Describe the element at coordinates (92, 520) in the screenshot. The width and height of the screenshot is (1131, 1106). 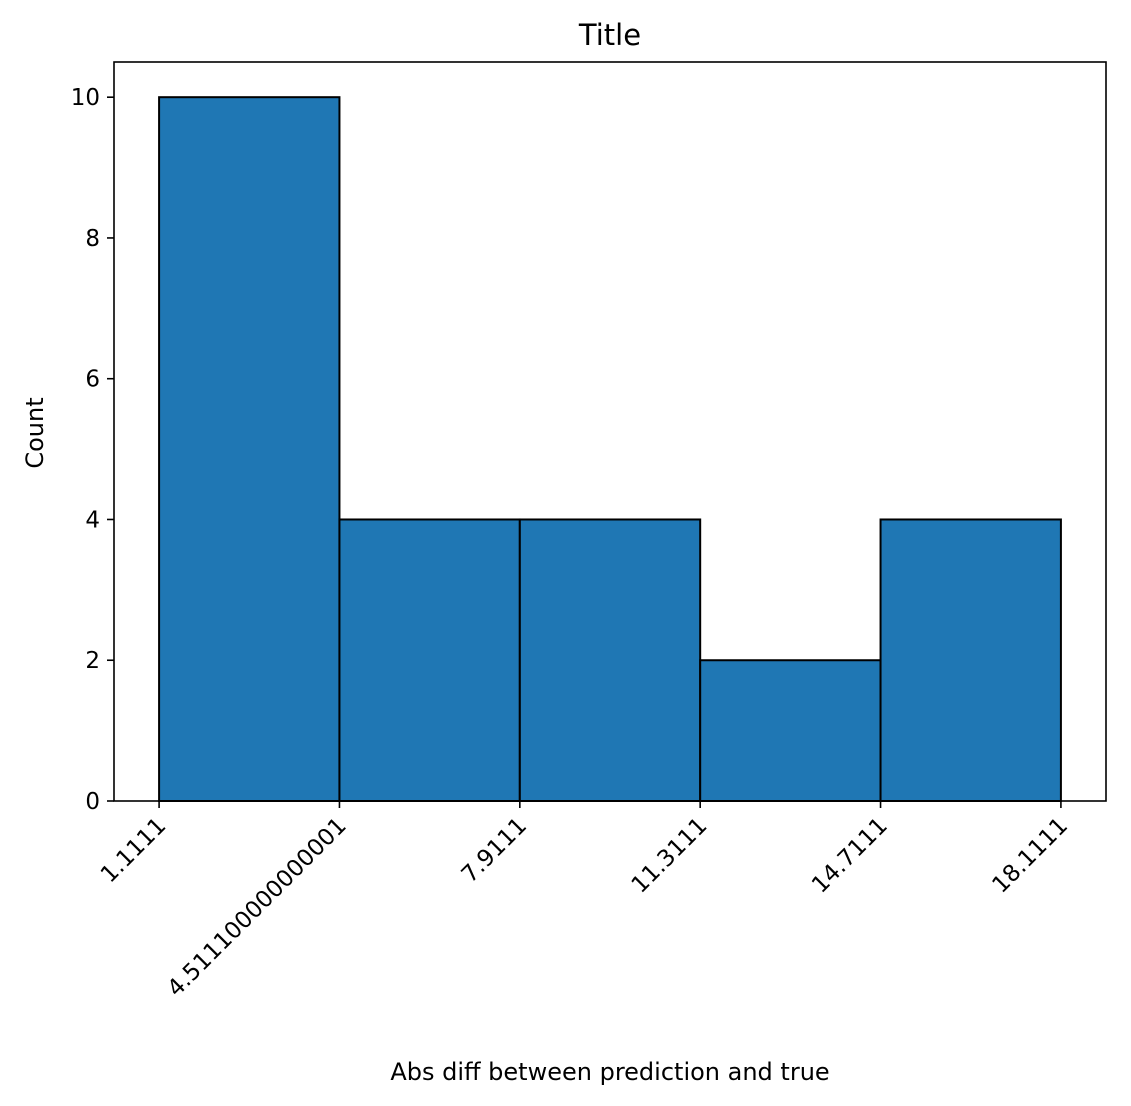
I see `y-tick-label: 4` at that location.